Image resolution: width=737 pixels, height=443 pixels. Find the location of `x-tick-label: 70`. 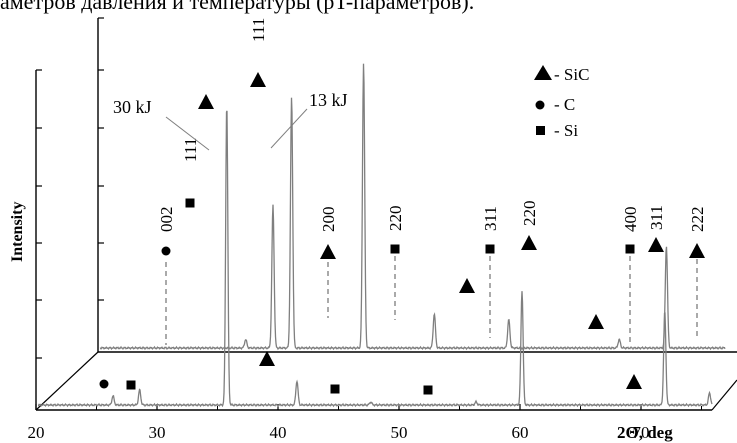

x-tick-label: 70 is located at coordinates (641, 432).